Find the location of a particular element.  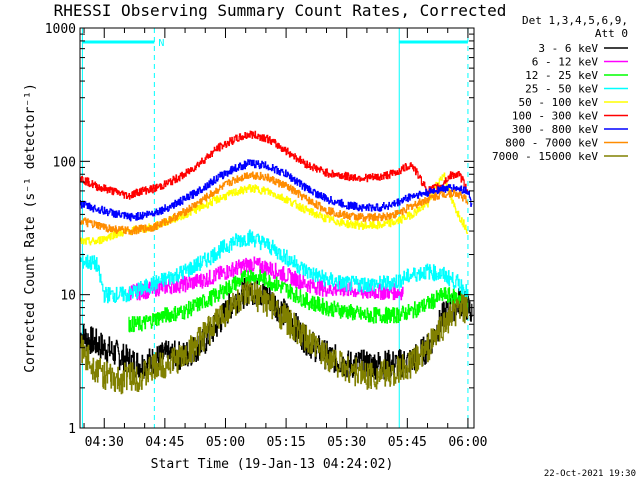

x-axis-label: Start Time (19-Jan-13 04:24:02) is located at coordinates (272, 464).